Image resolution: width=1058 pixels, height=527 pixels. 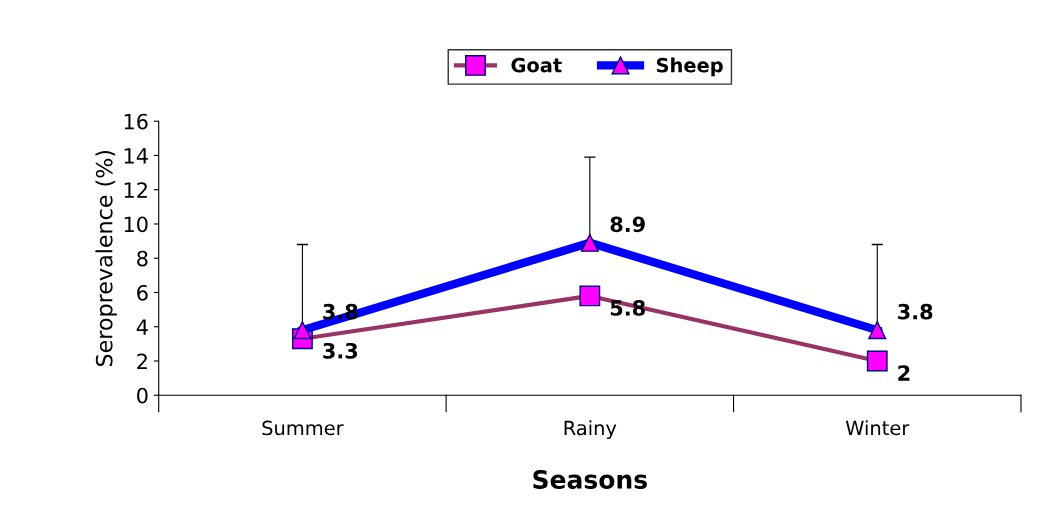 I want to click on data-label: 3.8, so click(x=915, y=311).